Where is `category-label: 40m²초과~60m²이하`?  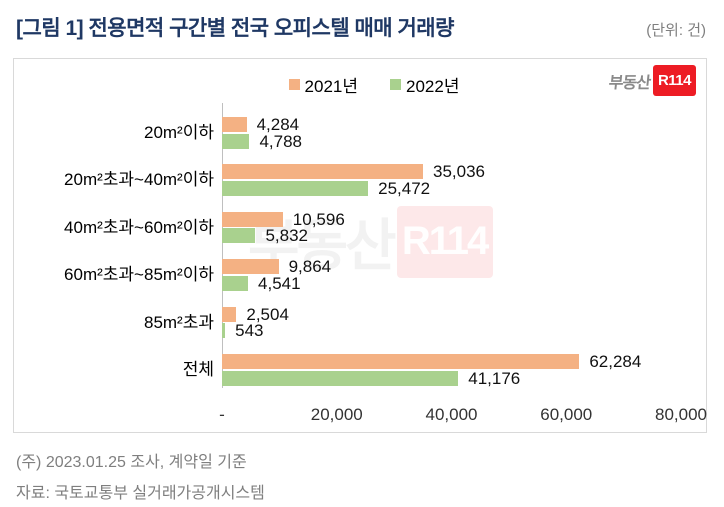 category-label: 40m²초과~60m²이하 is located at coordinates (139, 227).